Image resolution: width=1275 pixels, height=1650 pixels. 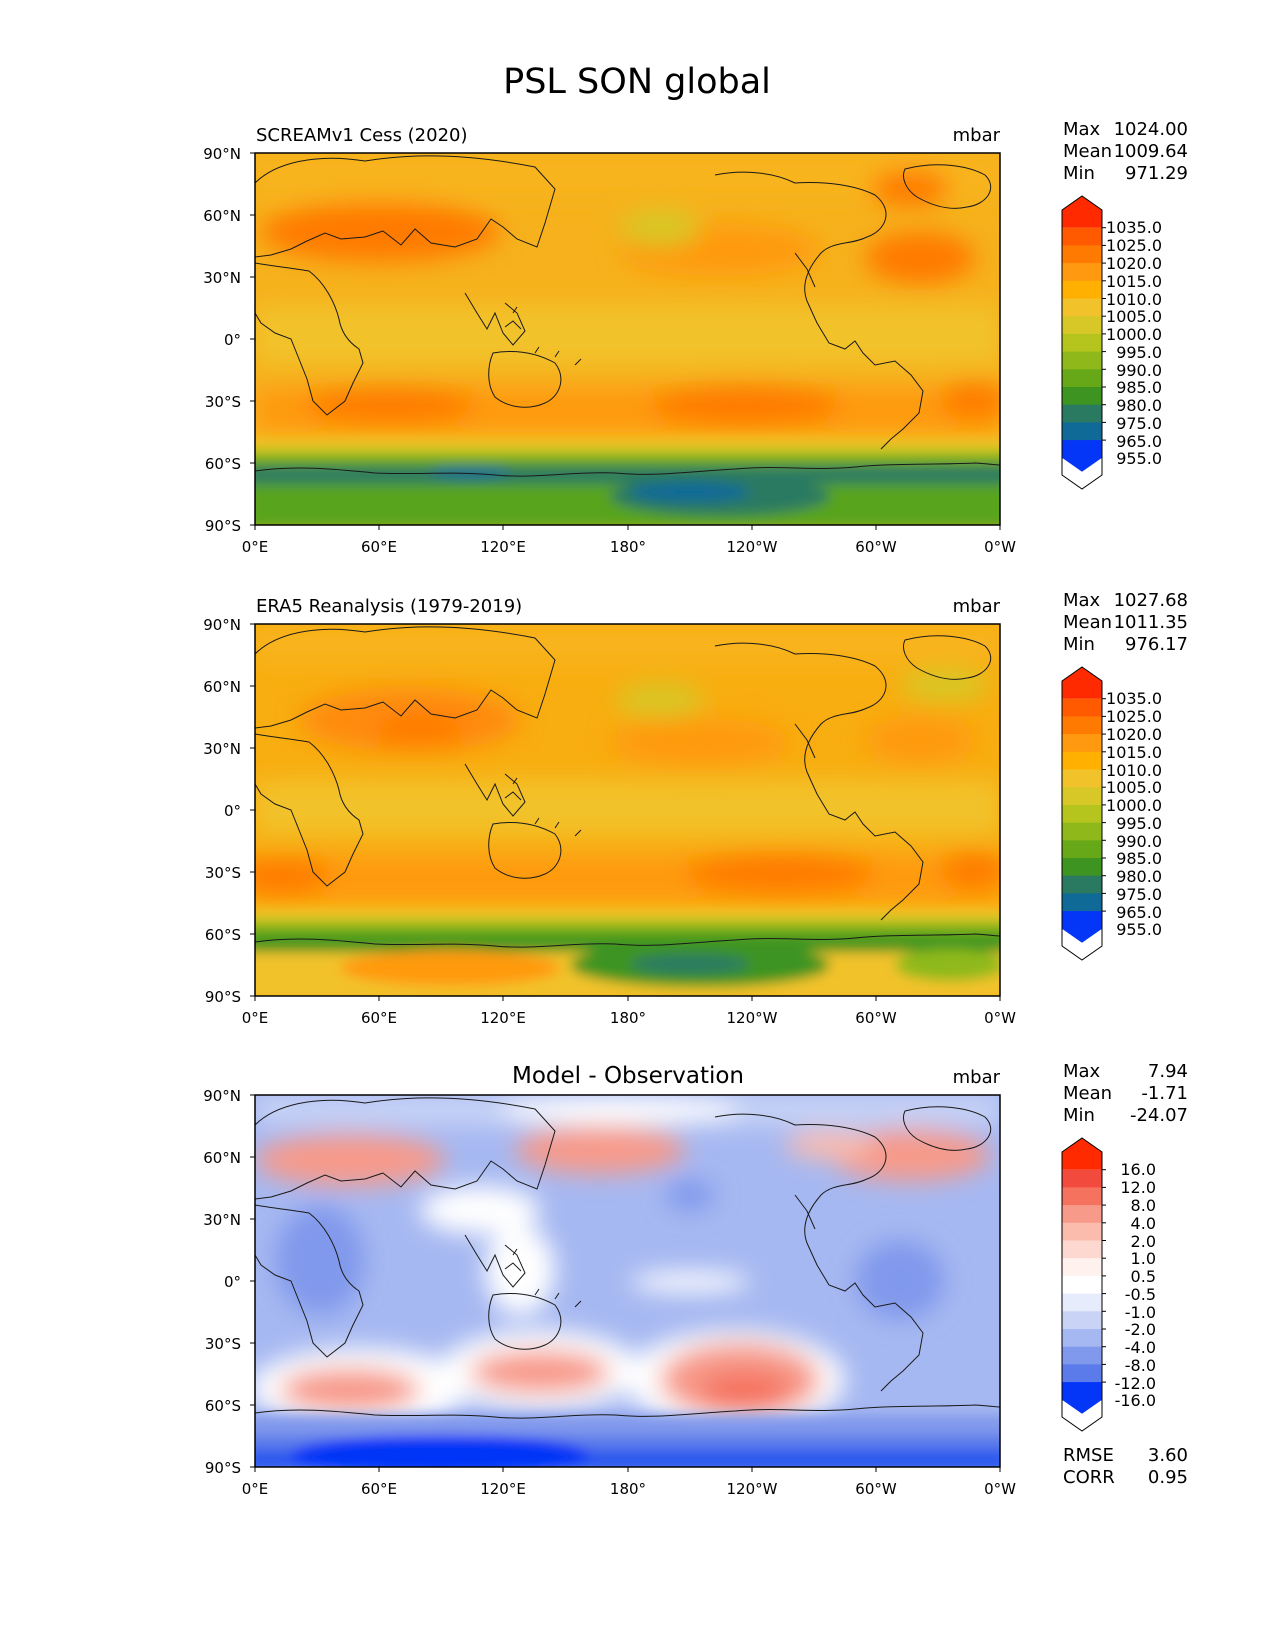 What do you see at coordinates (690, 492) in the screenshot?
I see `panel-1-field-amundsen-low` at bounding box center [690, 492].